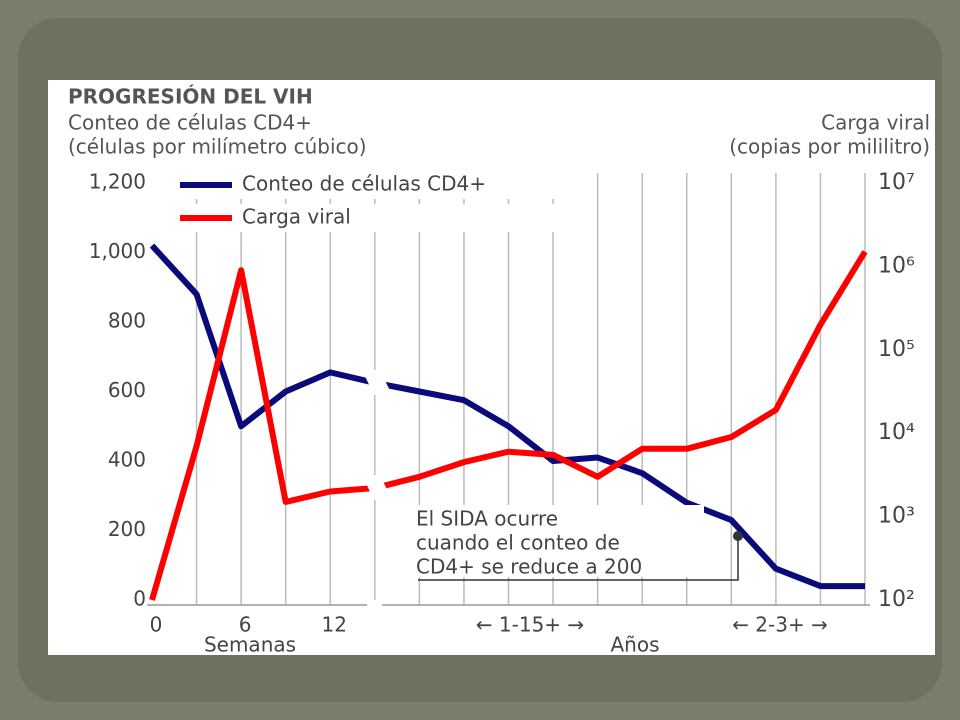 Image resolution: width=960 pixels, height=720 pixels. I want to click on y2-tick-label: 10⁴, so click(896, 432).